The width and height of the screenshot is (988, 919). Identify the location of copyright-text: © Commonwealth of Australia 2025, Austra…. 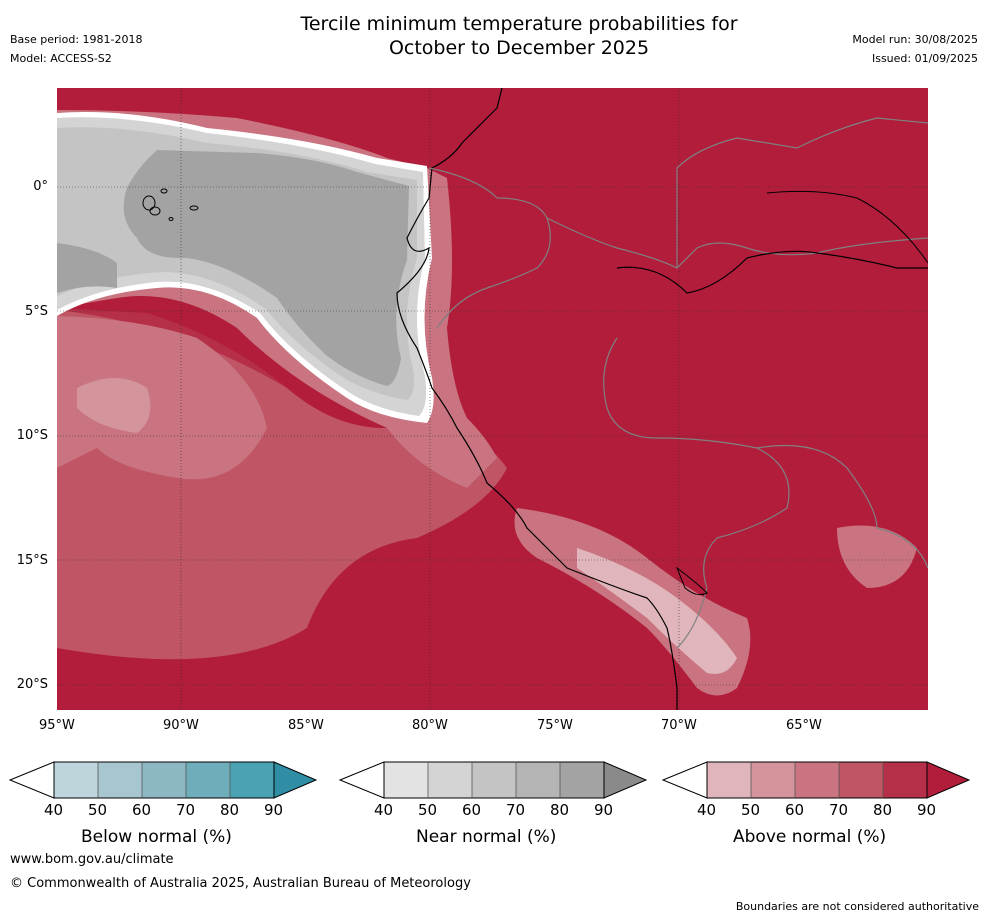
(240, 883).